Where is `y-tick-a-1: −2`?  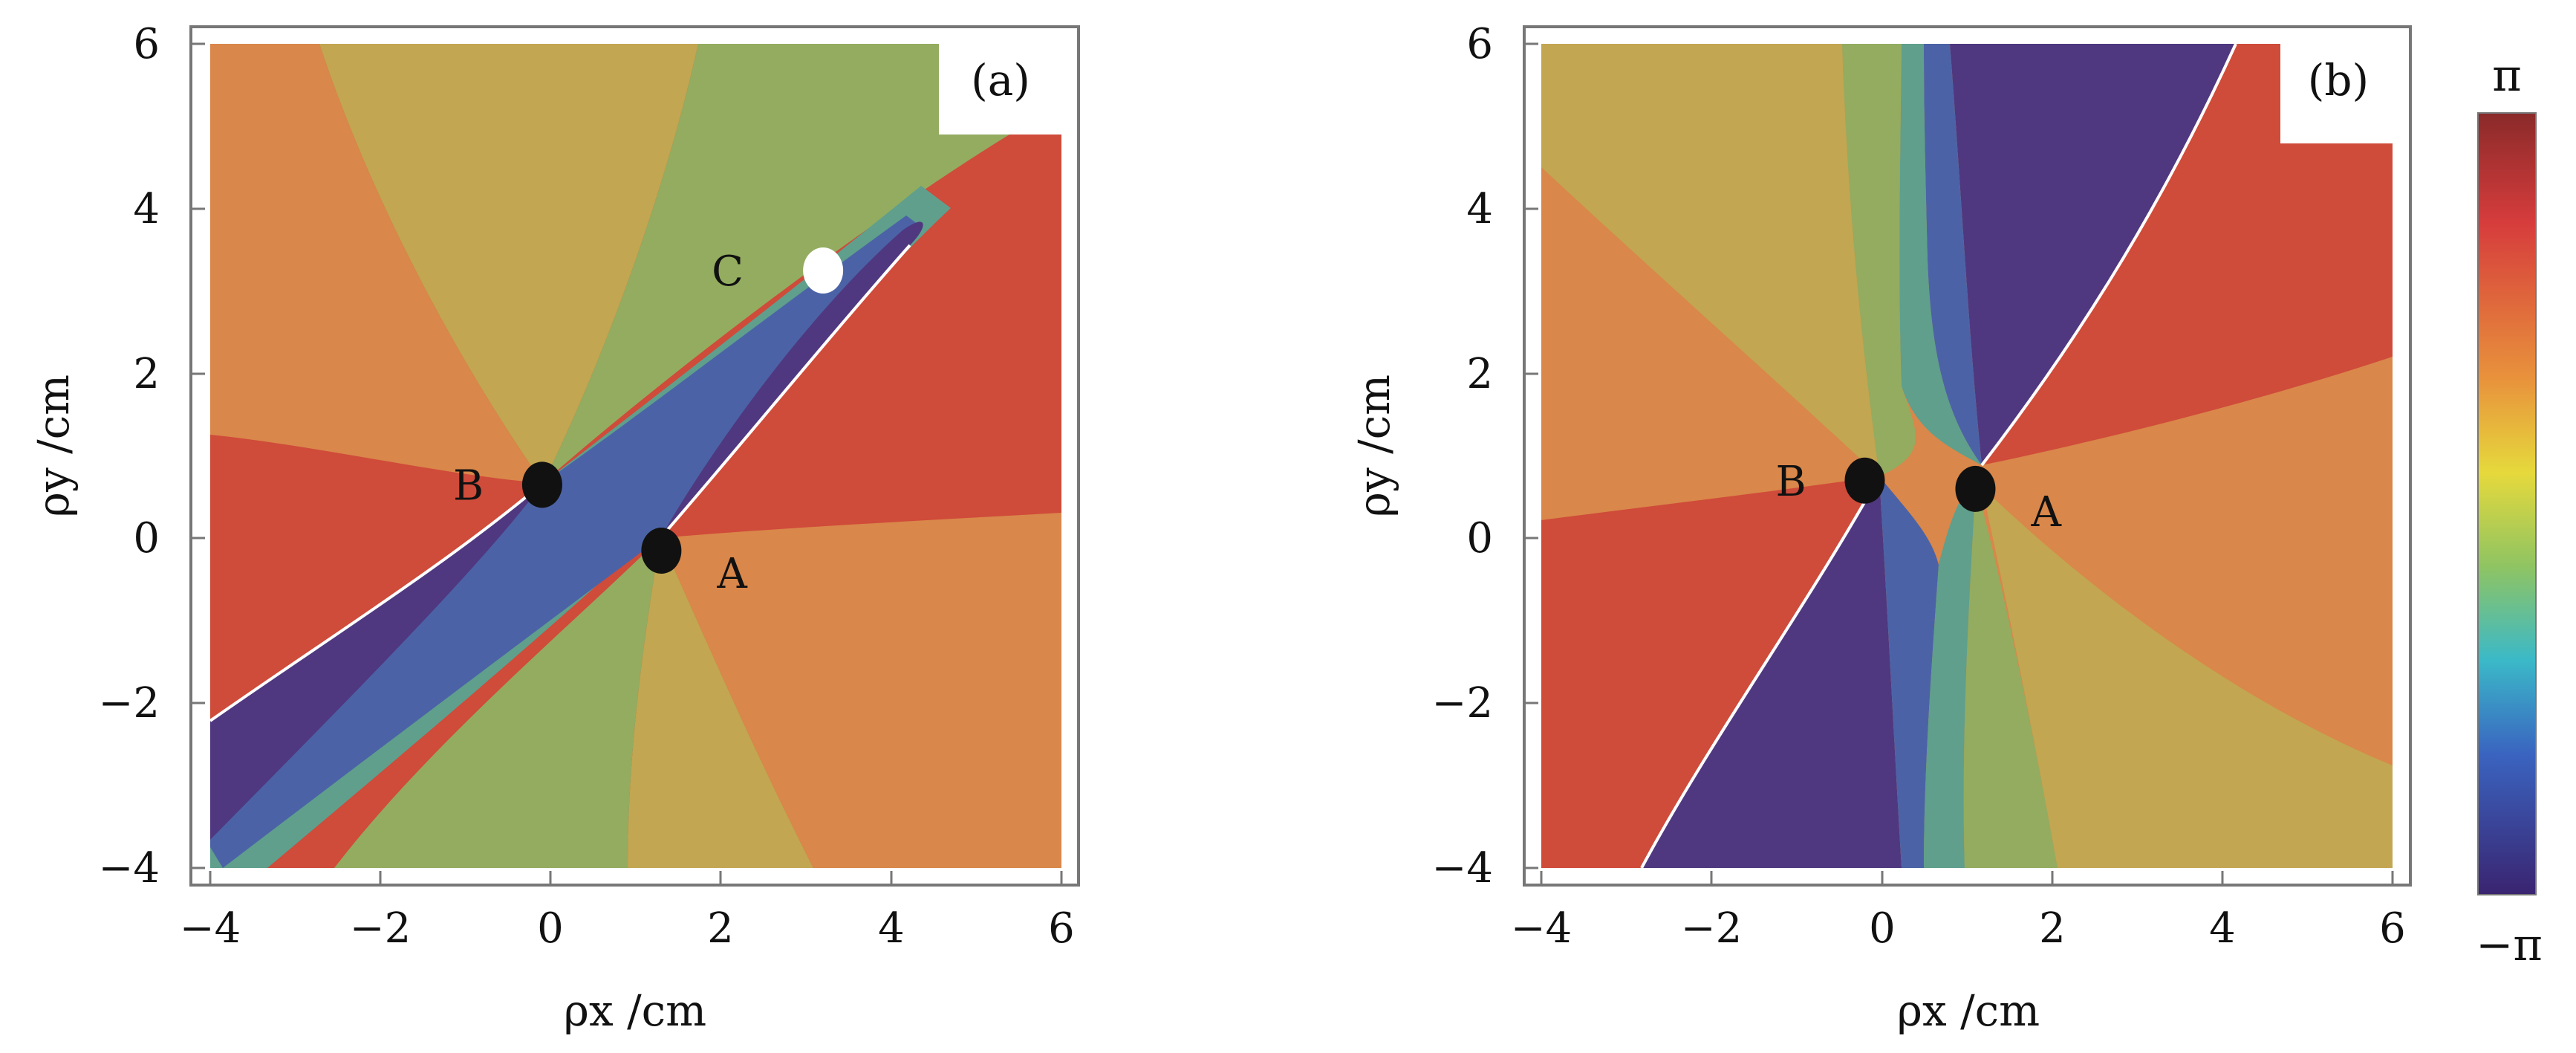 y-tick-a-1: −2 is located at coordinates (151, 703).